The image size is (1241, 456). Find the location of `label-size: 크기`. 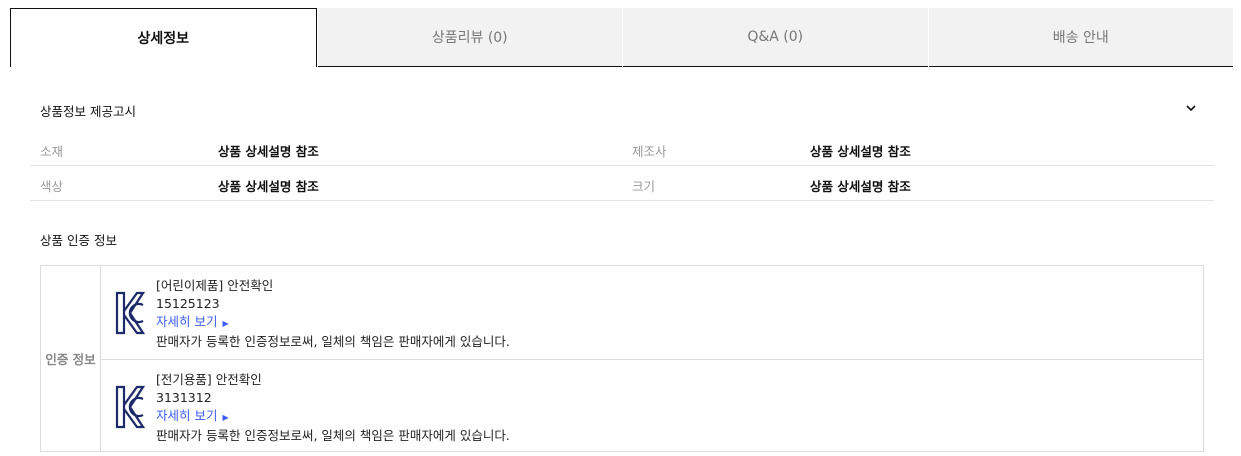

label-size: 크기 is located at coordinates (644, 186).